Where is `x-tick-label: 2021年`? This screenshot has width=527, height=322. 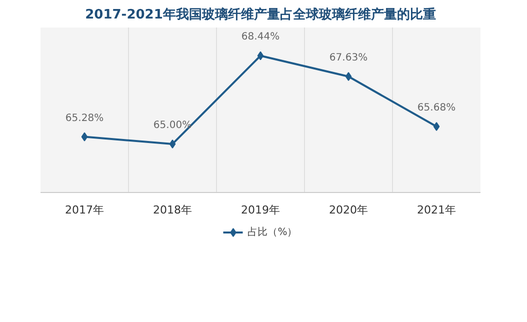 x-tick-label: 2021年 is located at coordinates (436, 210).